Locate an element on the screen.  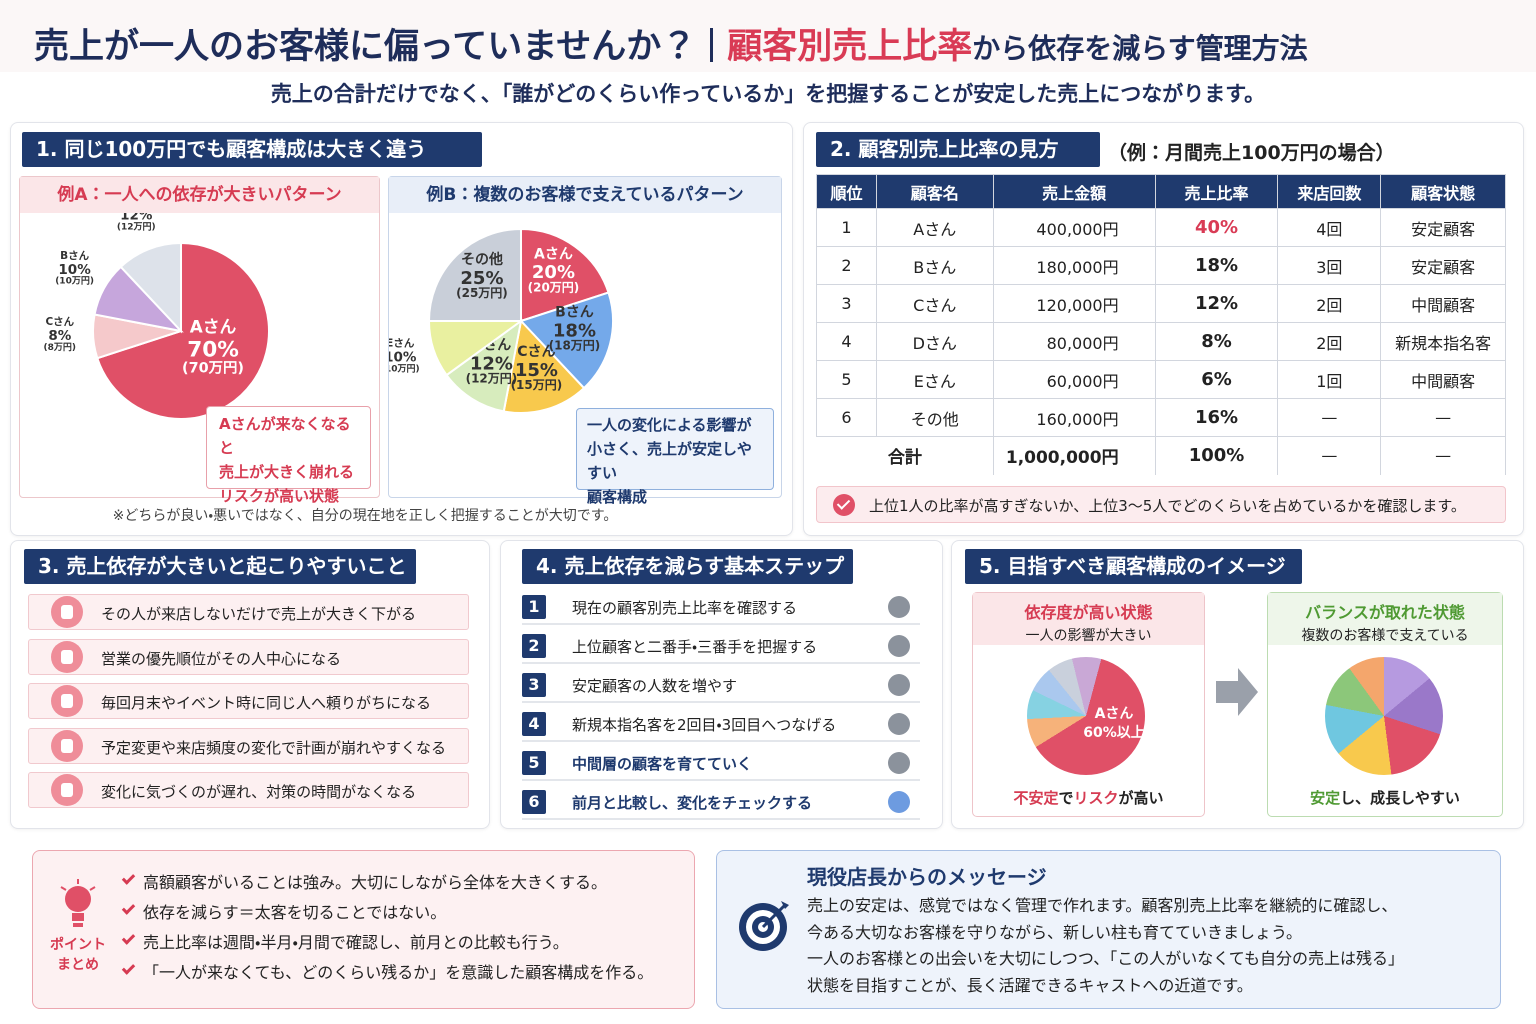
table-cell: 2 is located at coordinates (846, 265).